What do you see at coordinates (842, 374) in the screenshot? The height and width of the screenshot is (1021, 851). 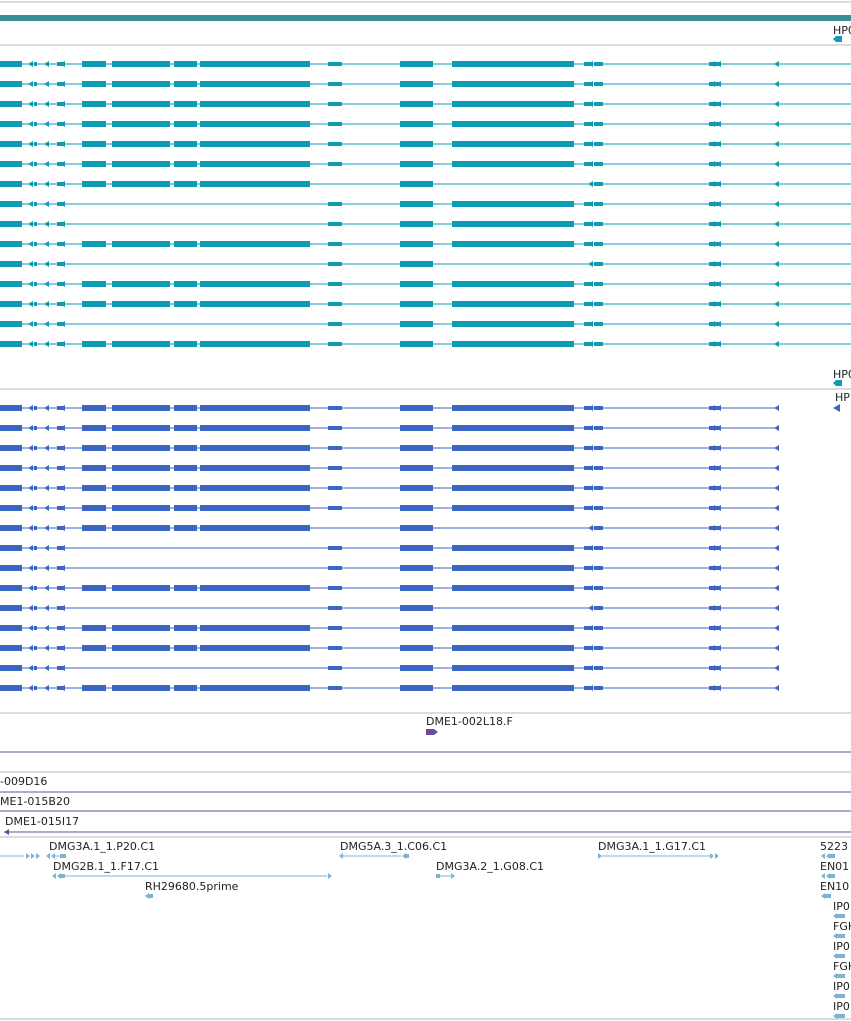 I see `gene-label-cyan-bottom: HP0` at bounding box center [842, 374].